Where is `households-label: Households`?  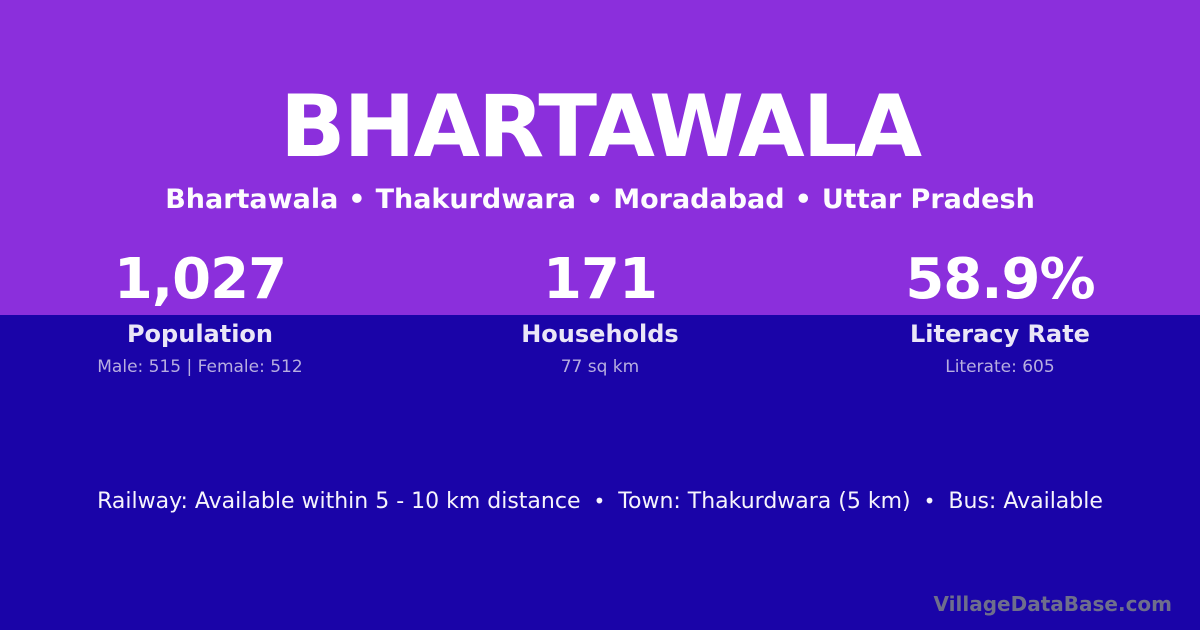
households-label: Households is located at coordinates (600, 334).